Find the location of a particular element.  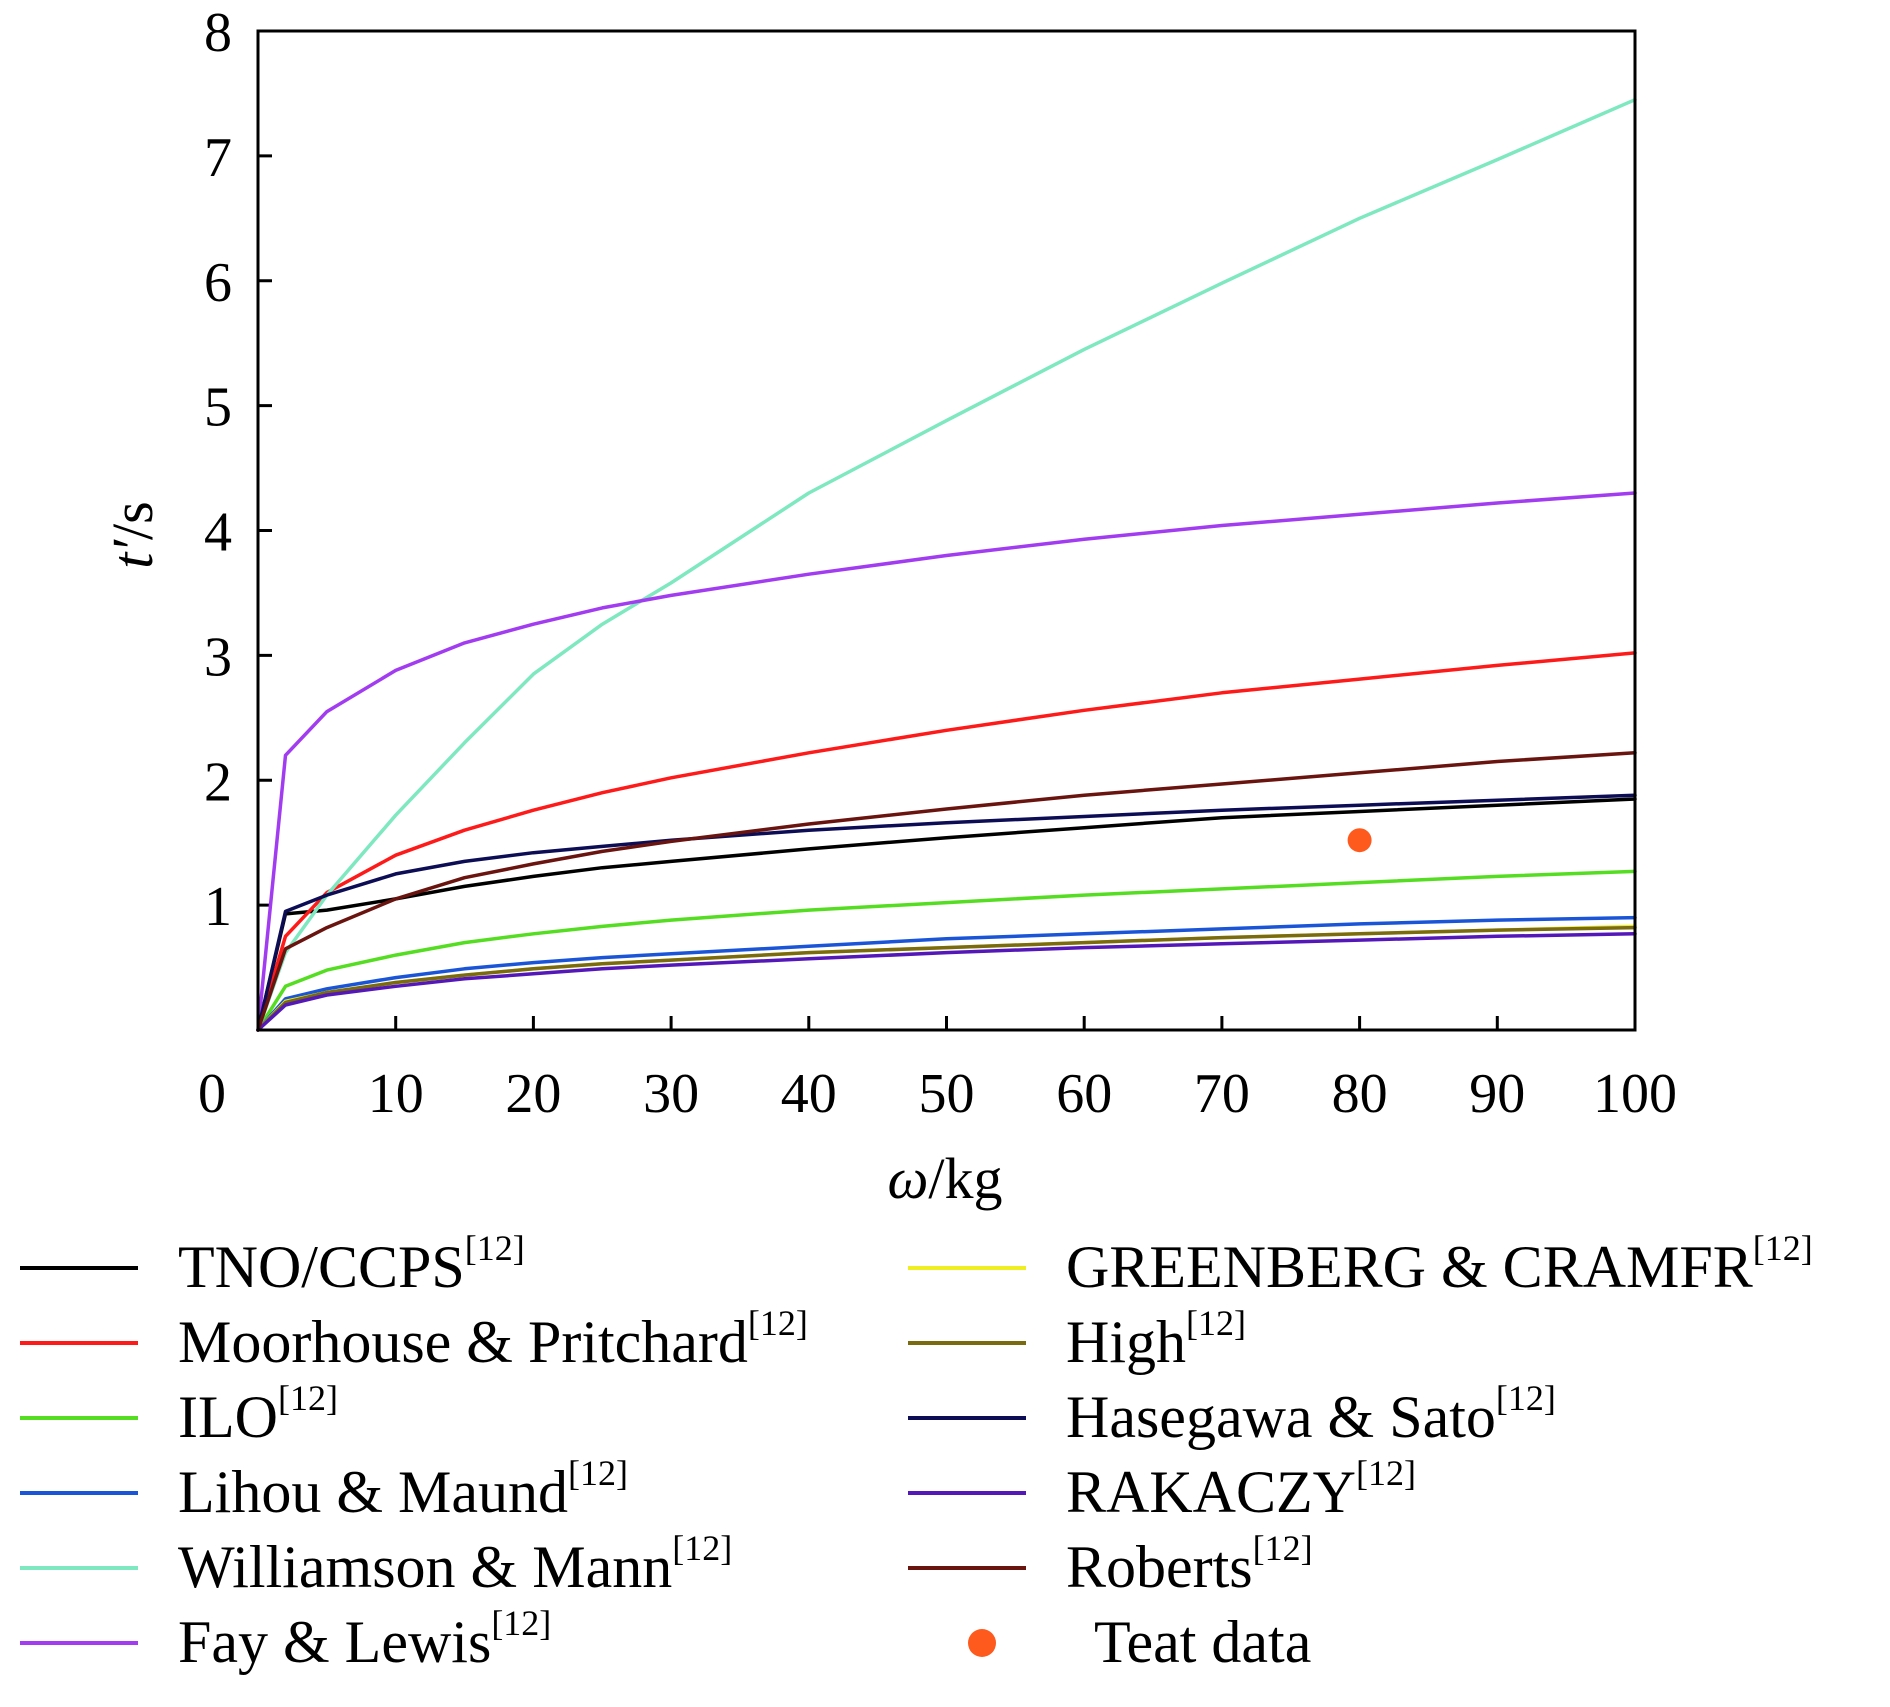

y-axis-label: t′/s is located at coordinates (132, 535).